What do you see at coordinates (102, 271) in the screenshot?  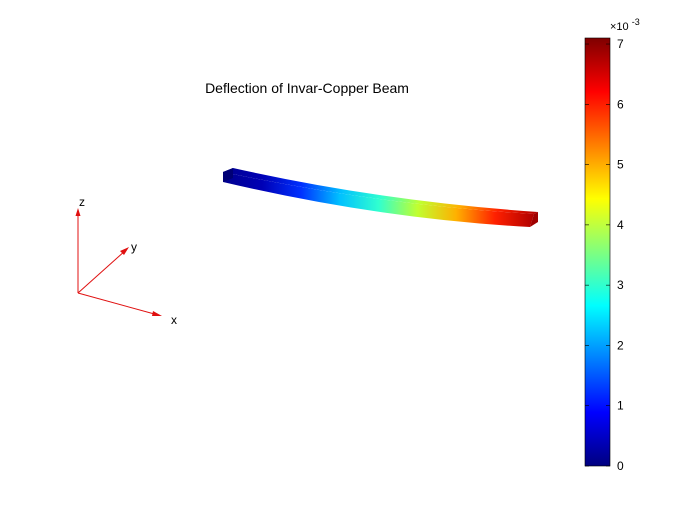 I see `triad-y-axis` at bounding box center [102, 271].